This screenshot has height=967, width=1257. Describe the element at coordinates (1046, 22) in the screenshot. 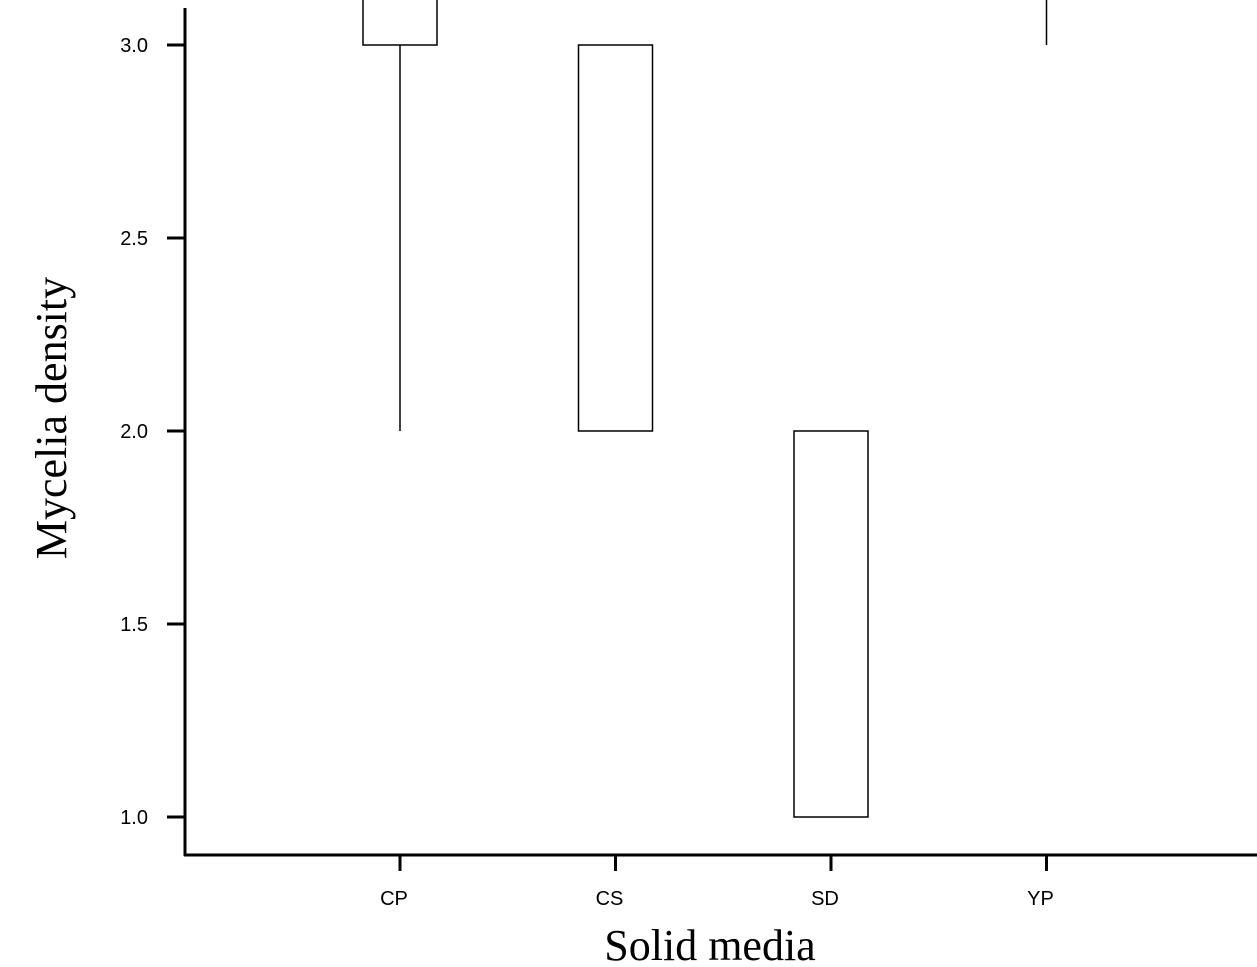

I see `box-yp` at that location.